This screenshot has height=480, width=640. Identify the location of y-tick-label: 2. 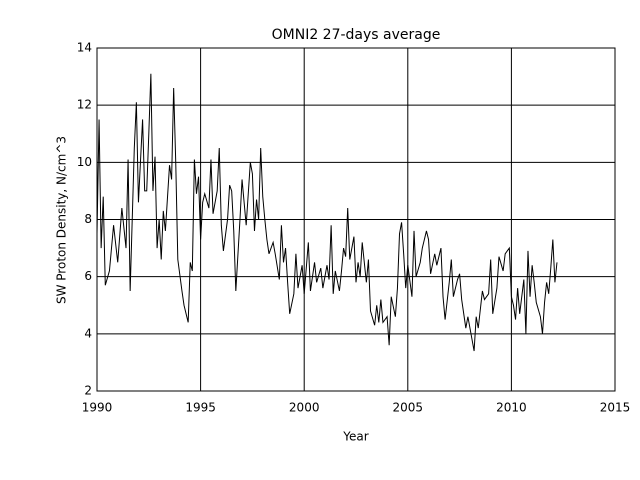
(88, 391).